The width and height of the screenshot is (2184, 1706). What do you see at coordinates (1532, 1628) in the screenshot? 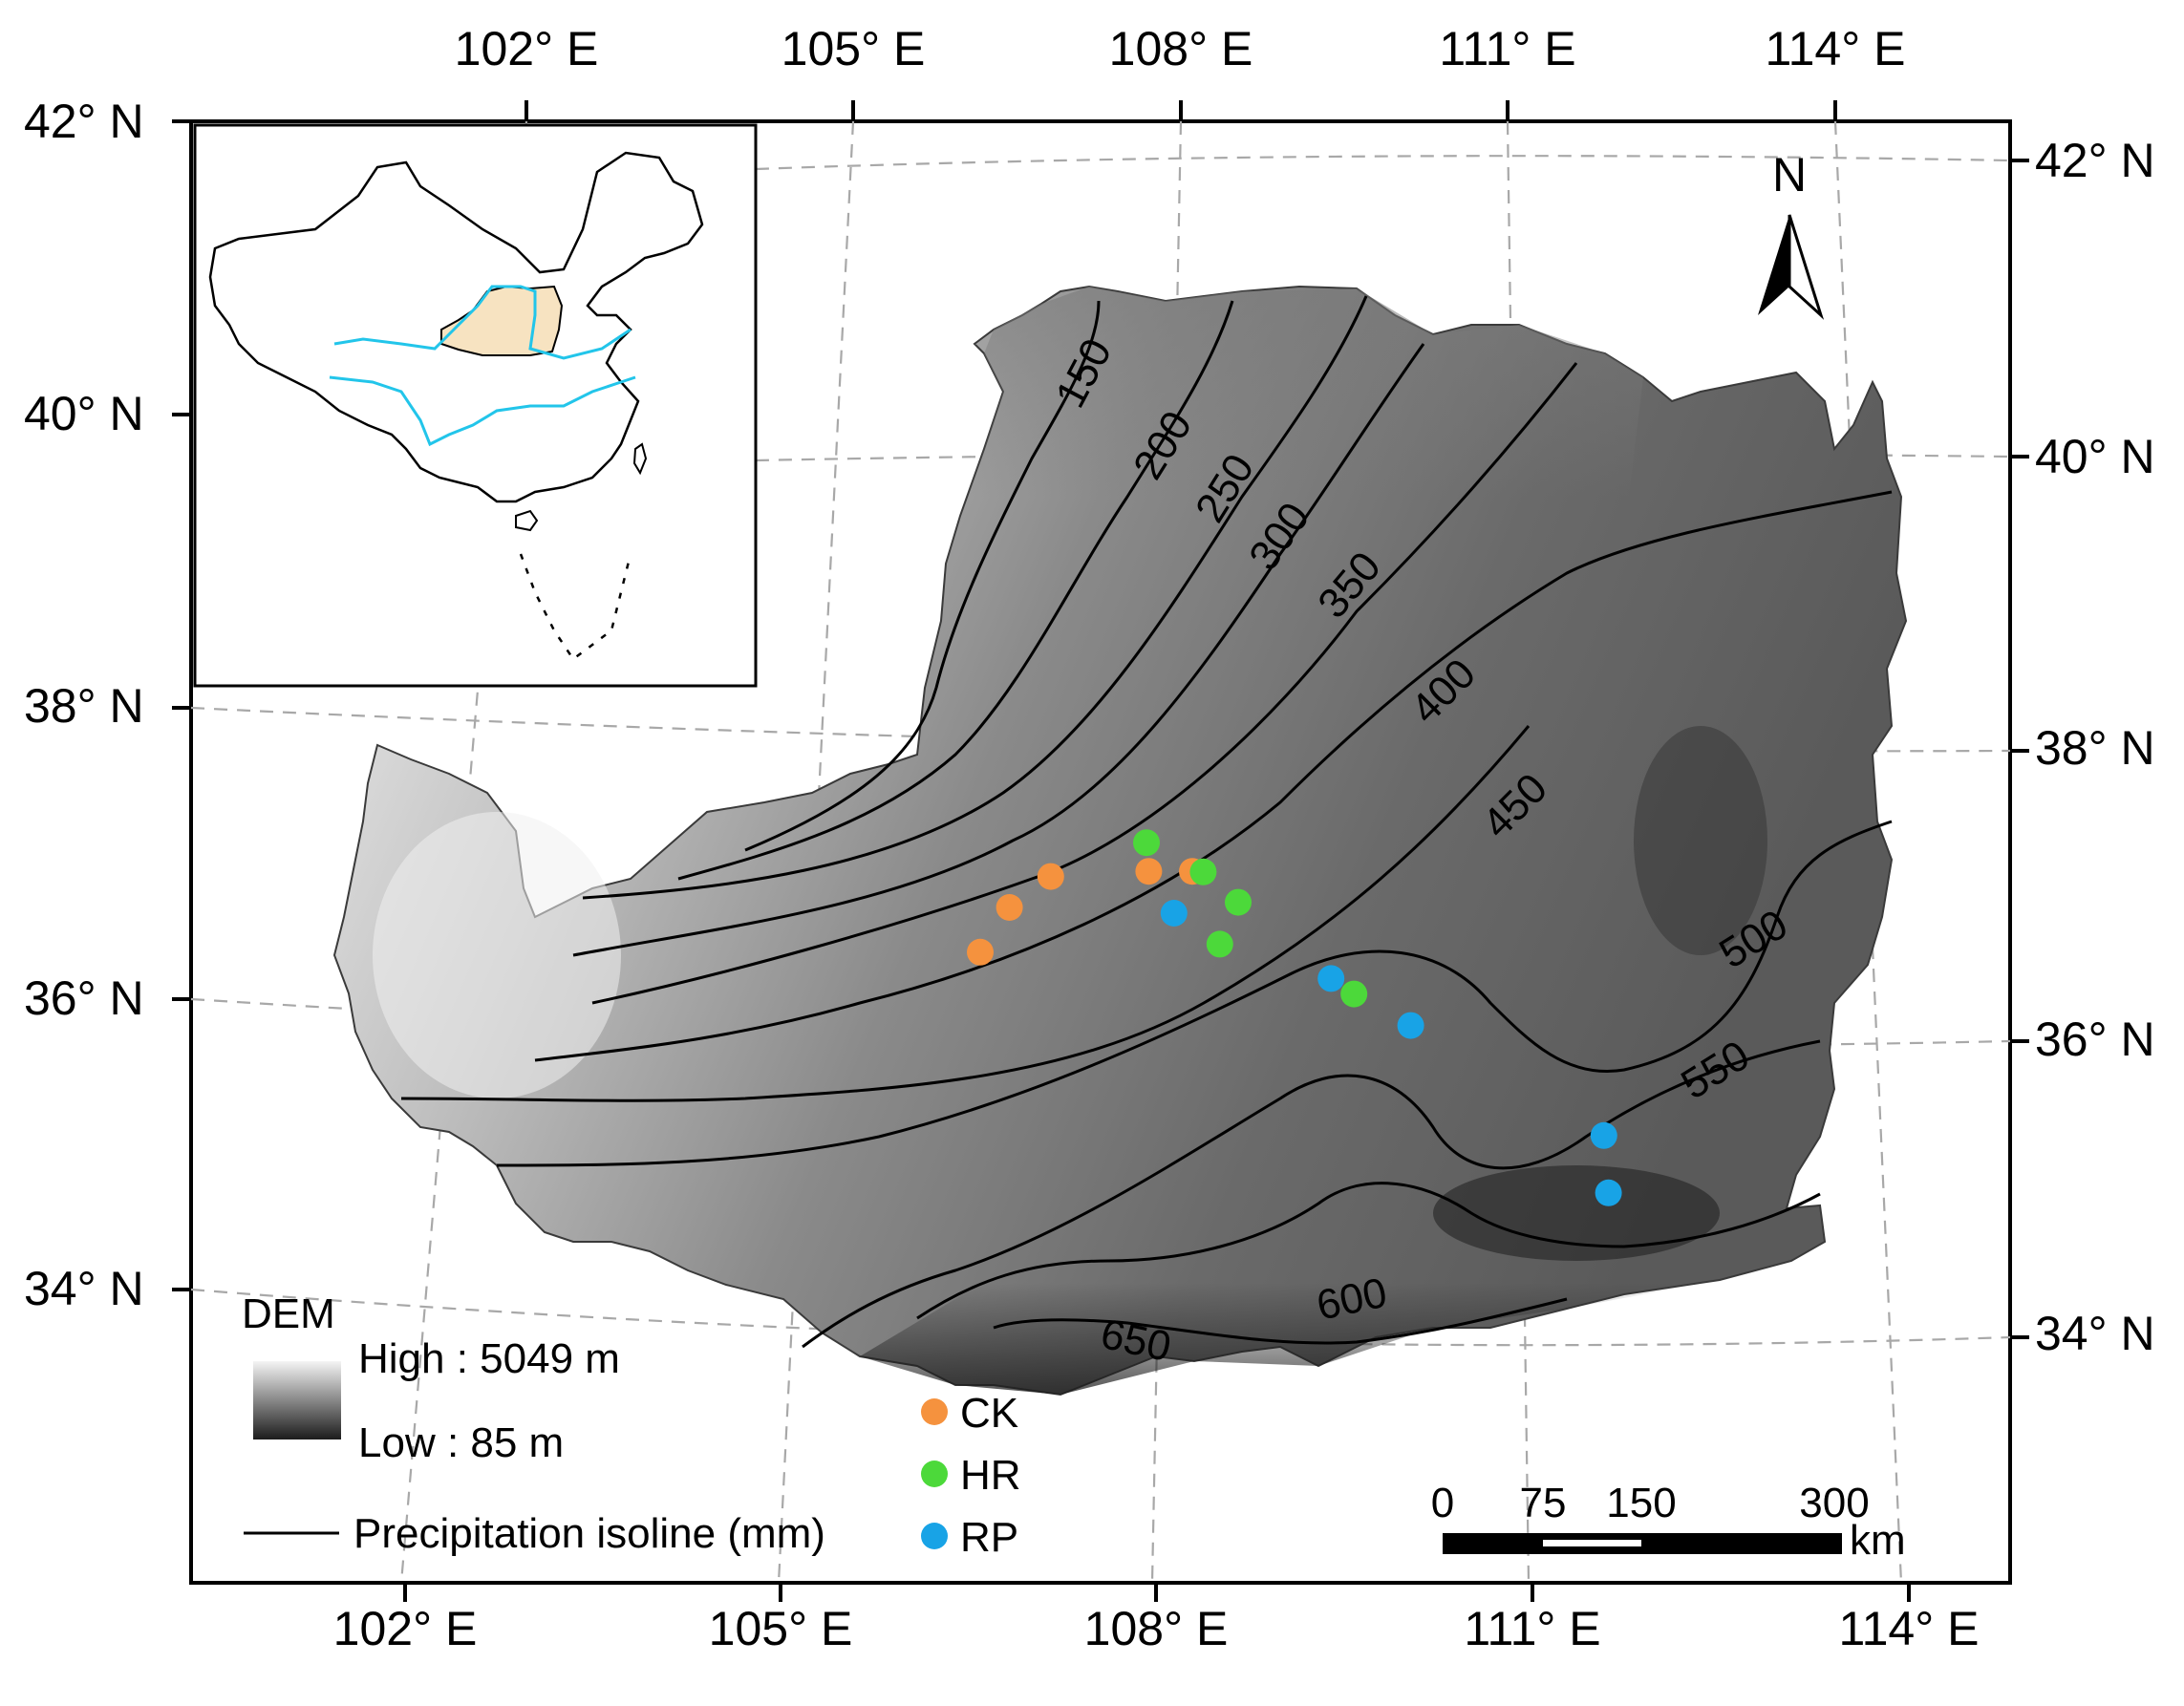
I see `bottom-lon-label: 111° E` at bounding box center [1532, 1628].